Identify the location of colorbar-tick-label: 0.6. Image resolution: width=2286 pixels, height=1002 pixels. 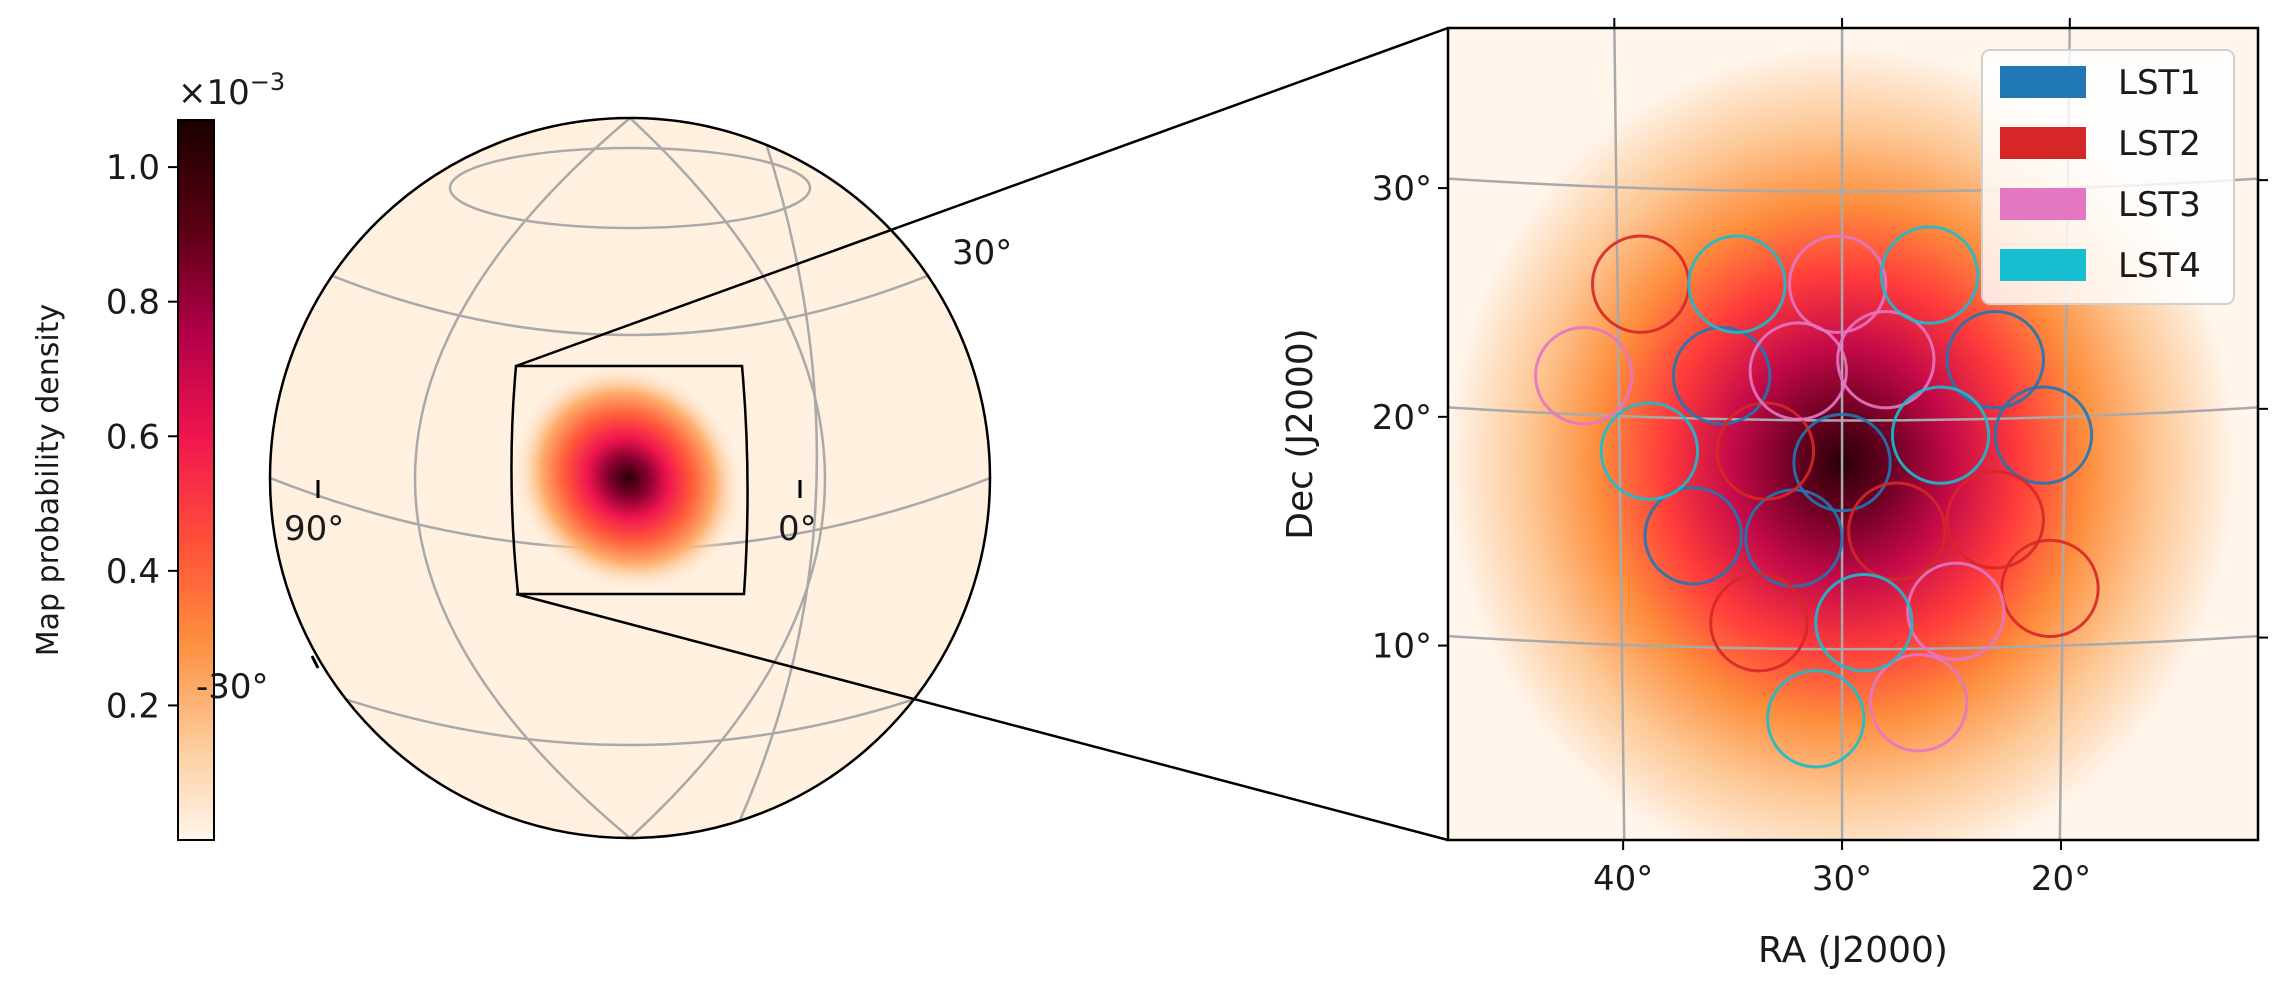
(133, 437).